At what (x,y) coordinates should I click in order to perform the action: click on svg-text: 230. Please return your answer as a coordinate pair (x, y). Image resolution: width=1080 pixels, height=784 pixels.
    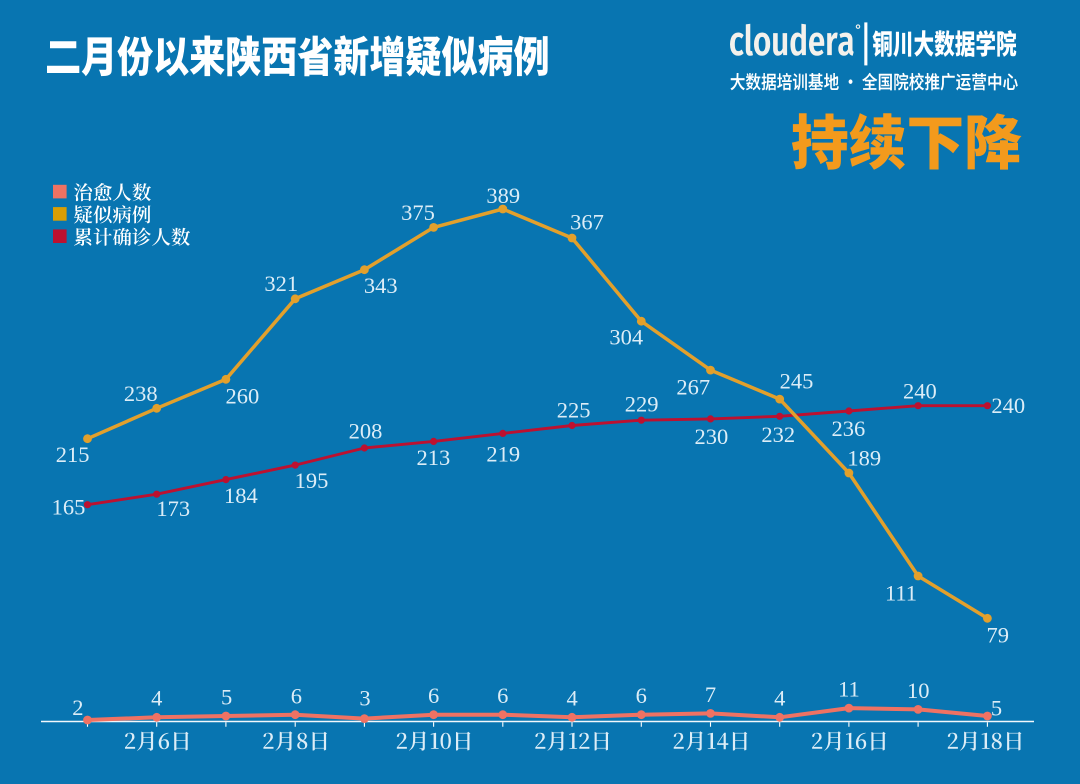
    Looking at the image, I should click on (712, 436).